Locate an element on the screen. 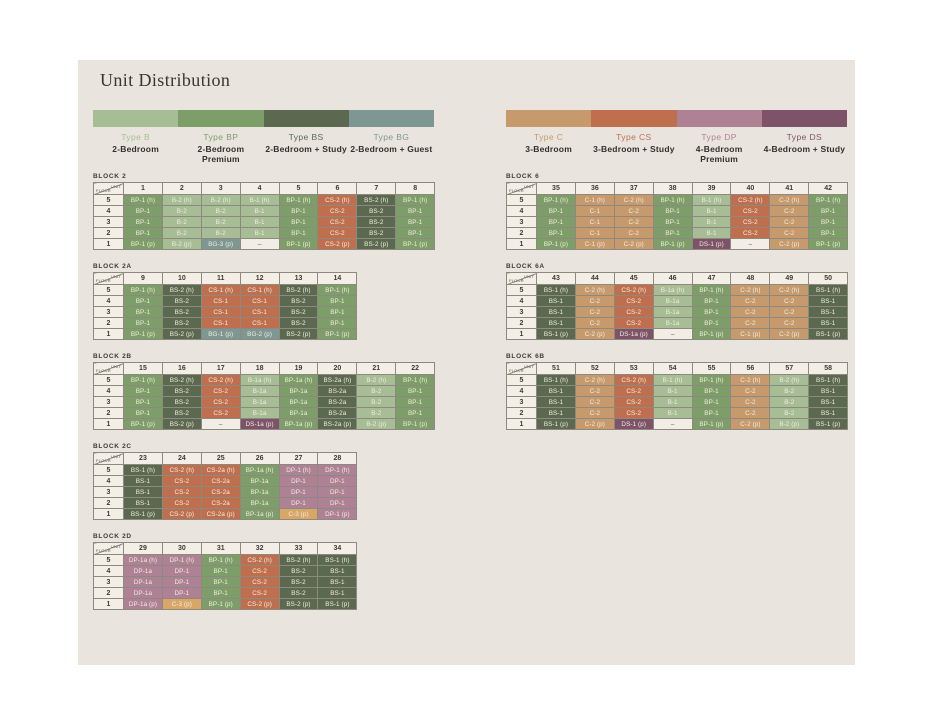 This screenshot has height=717, width=943. legend-swatch-bp is located at coordinates (221, 118).